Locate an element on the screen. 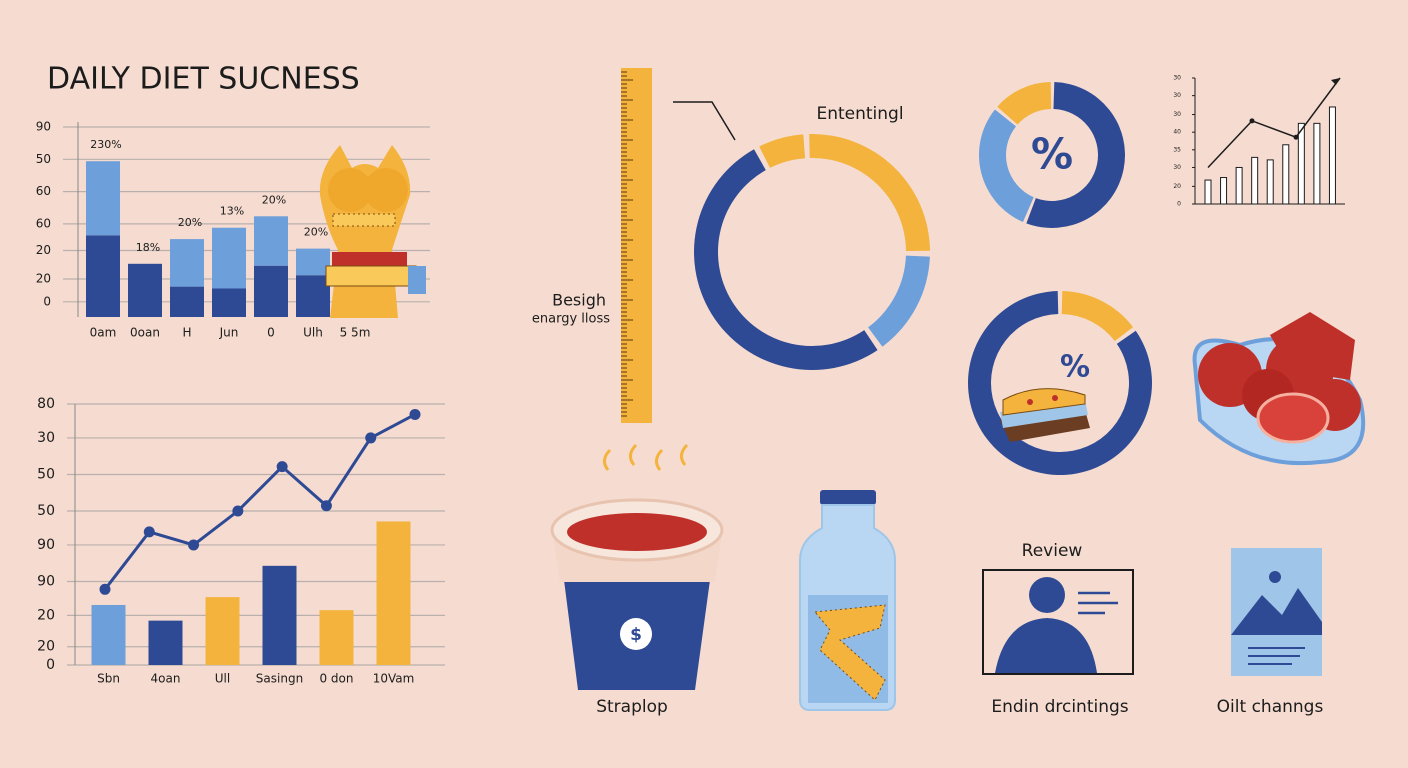  line is located at coordinates (259, 502).